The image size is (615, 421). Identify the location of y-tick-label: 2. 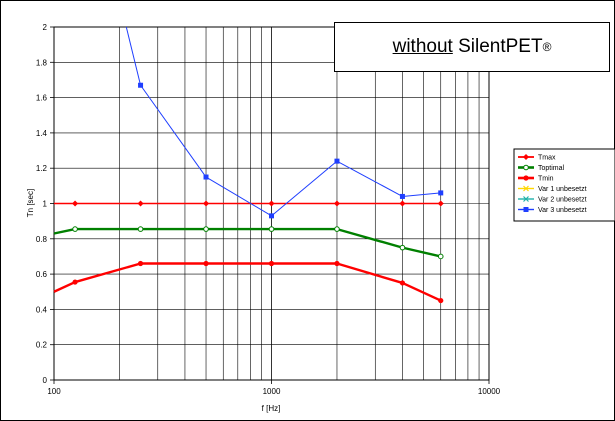
(45, 27).